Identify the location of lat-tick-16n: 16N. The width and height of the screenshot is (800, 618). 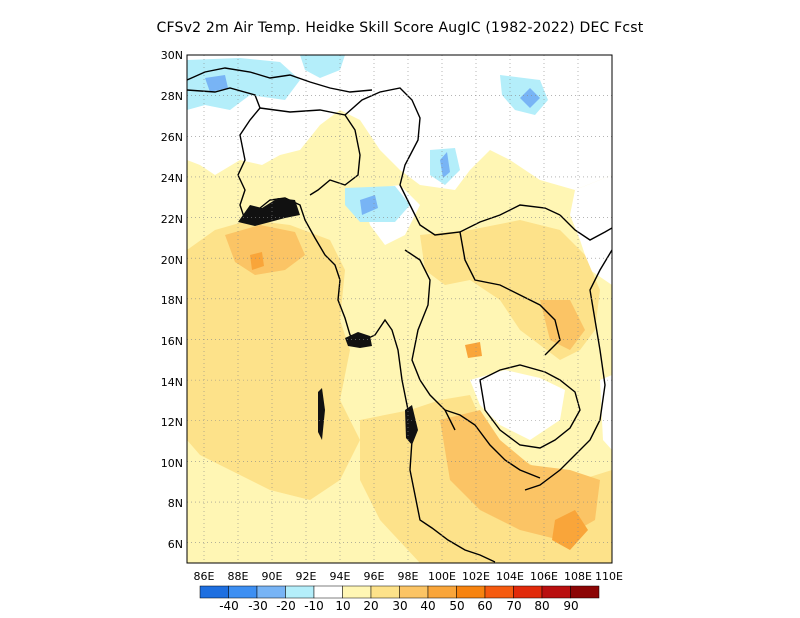
(172, 341).